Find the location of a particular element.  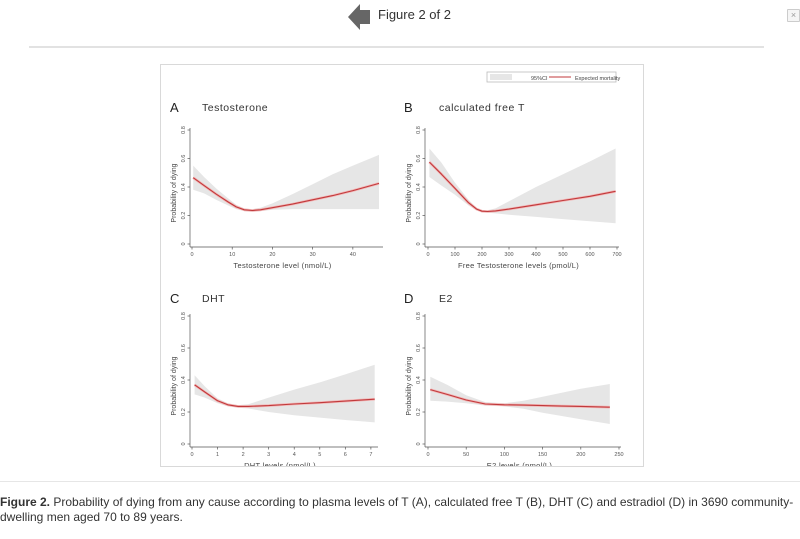

x-tick-label: 500 is located at coordinates (562, 255).